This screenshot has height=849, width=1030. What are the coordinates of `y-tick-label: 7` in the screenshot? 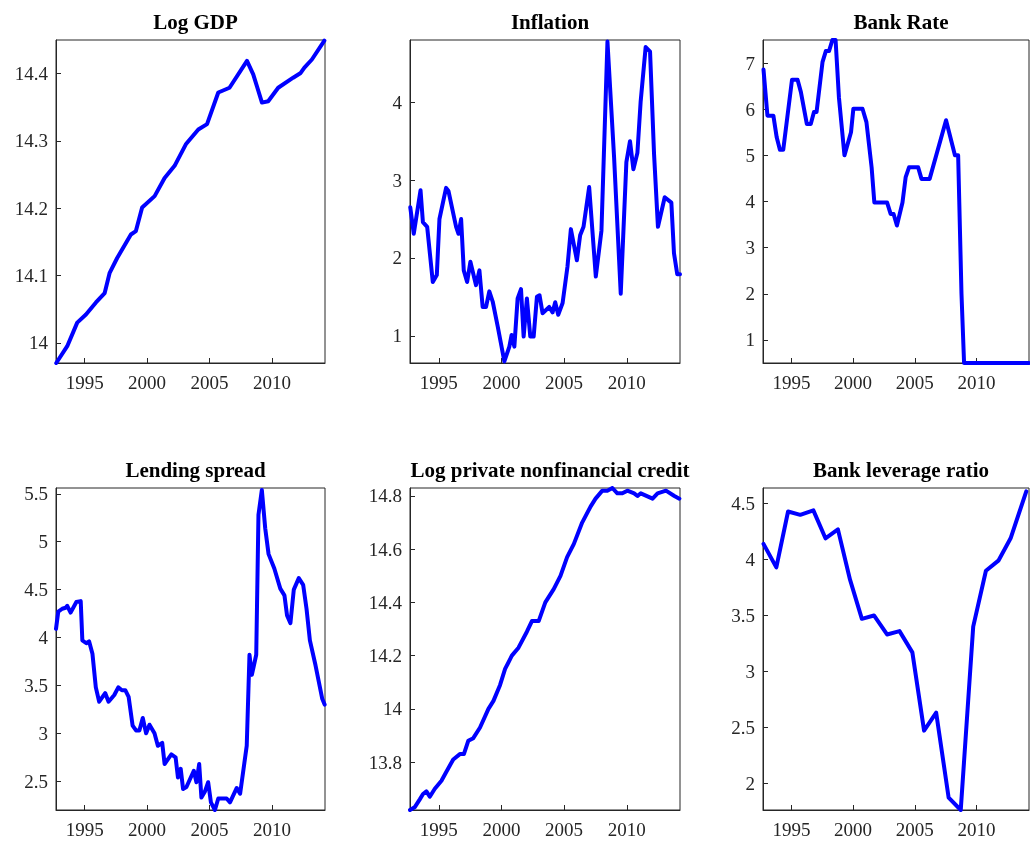 It's located at (750, 63).